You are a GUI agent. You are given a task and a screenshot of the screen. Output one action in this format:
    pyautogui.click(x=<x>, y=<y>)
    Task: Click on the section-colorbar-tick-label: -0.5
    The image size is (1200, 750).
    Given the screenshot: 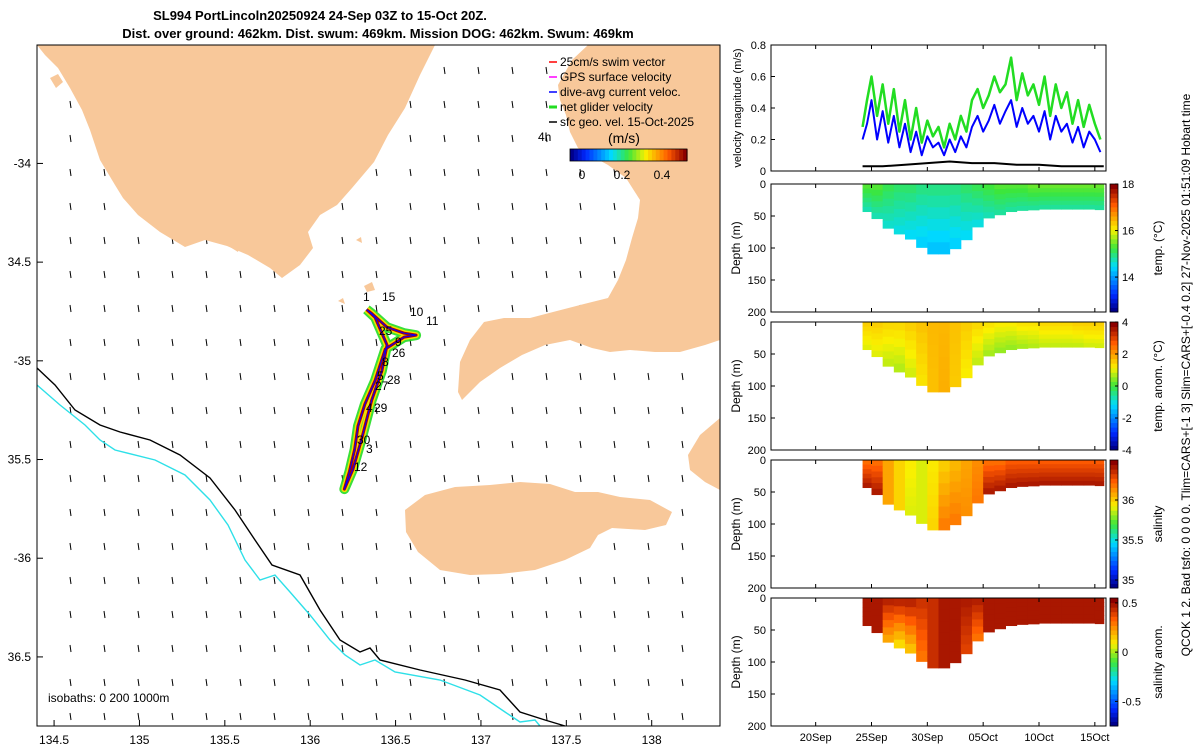 What is the action you would take?
    pyautogui.click(x=1131, y=702)
    